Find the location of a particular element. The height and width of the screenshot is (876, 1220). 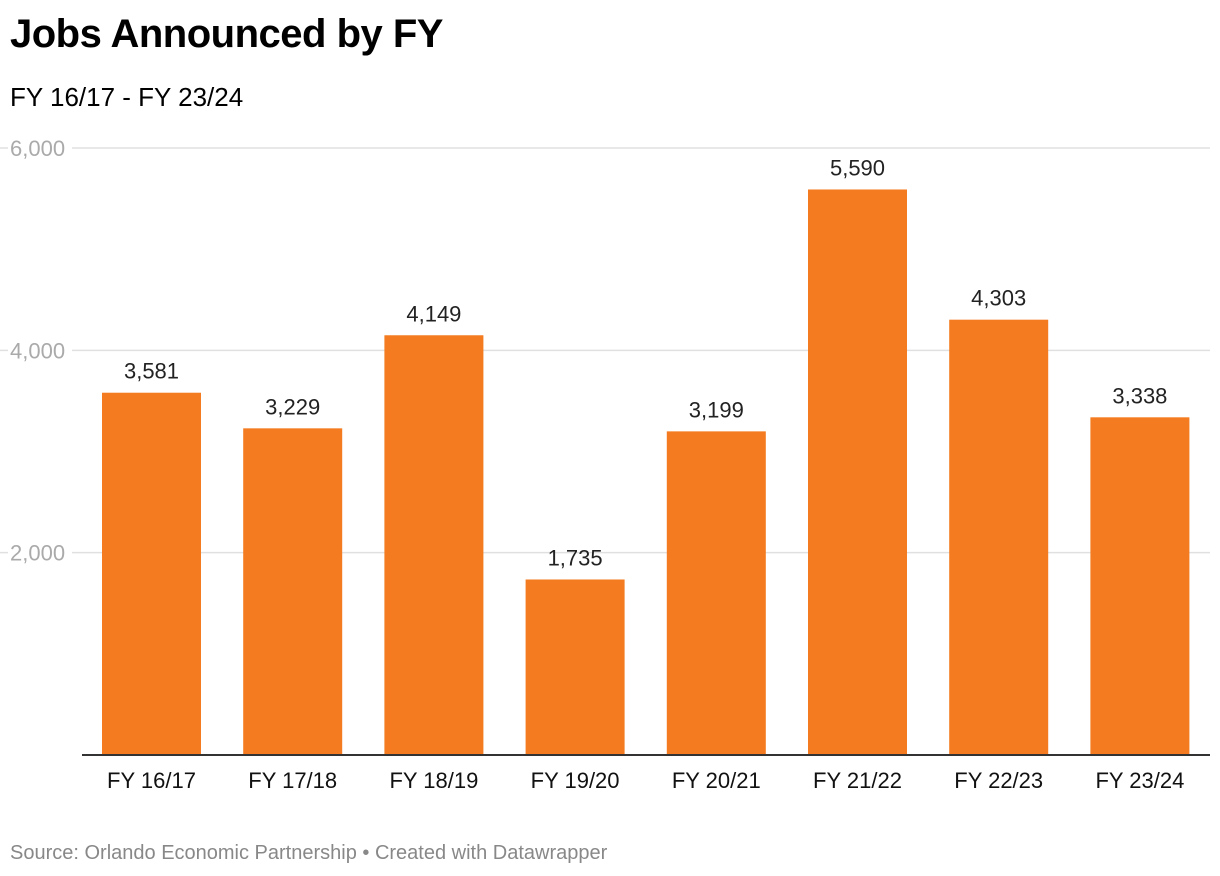

bar-value-label: 4,303 is located at coordinates (998, 298).